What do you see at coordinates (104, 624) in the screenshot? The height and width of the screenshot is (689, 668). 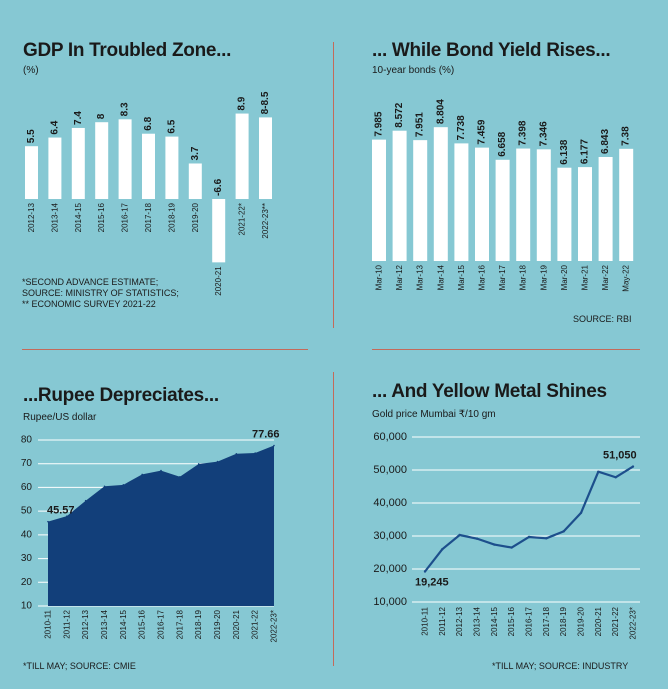 I see `rupee-category-label: 2013-14` at bounding box center [104, 624].